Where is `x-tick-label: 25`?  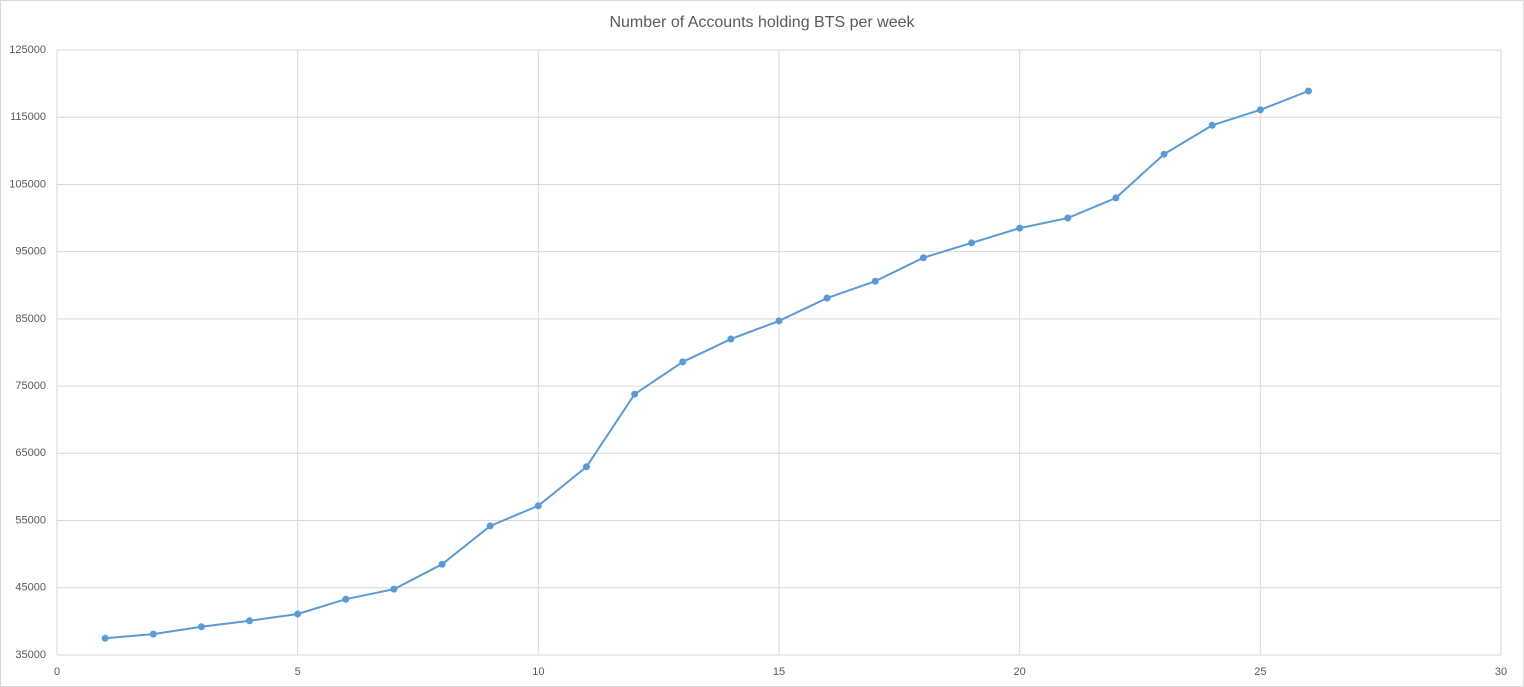 x-tick-label: 25 is located at coordinates (1260, 672).